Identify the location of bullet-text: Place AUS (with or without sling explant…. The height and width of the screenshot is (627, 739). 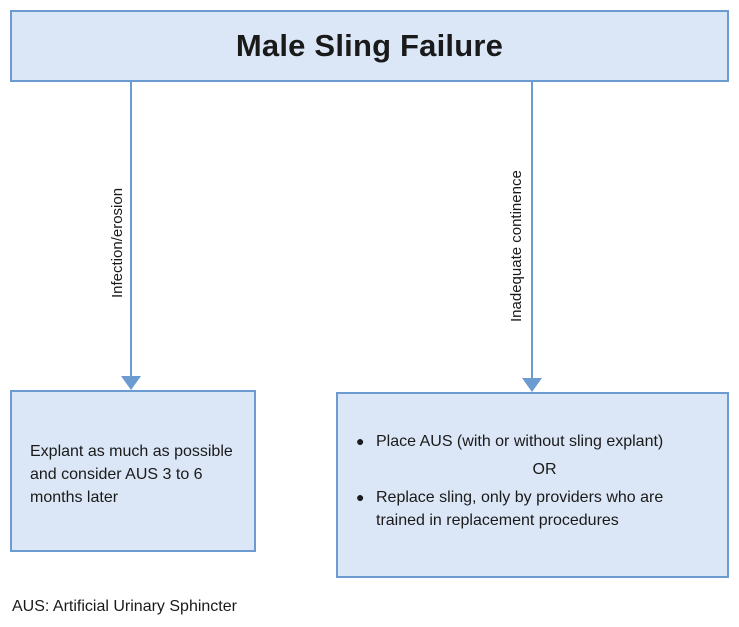
(520, 441).